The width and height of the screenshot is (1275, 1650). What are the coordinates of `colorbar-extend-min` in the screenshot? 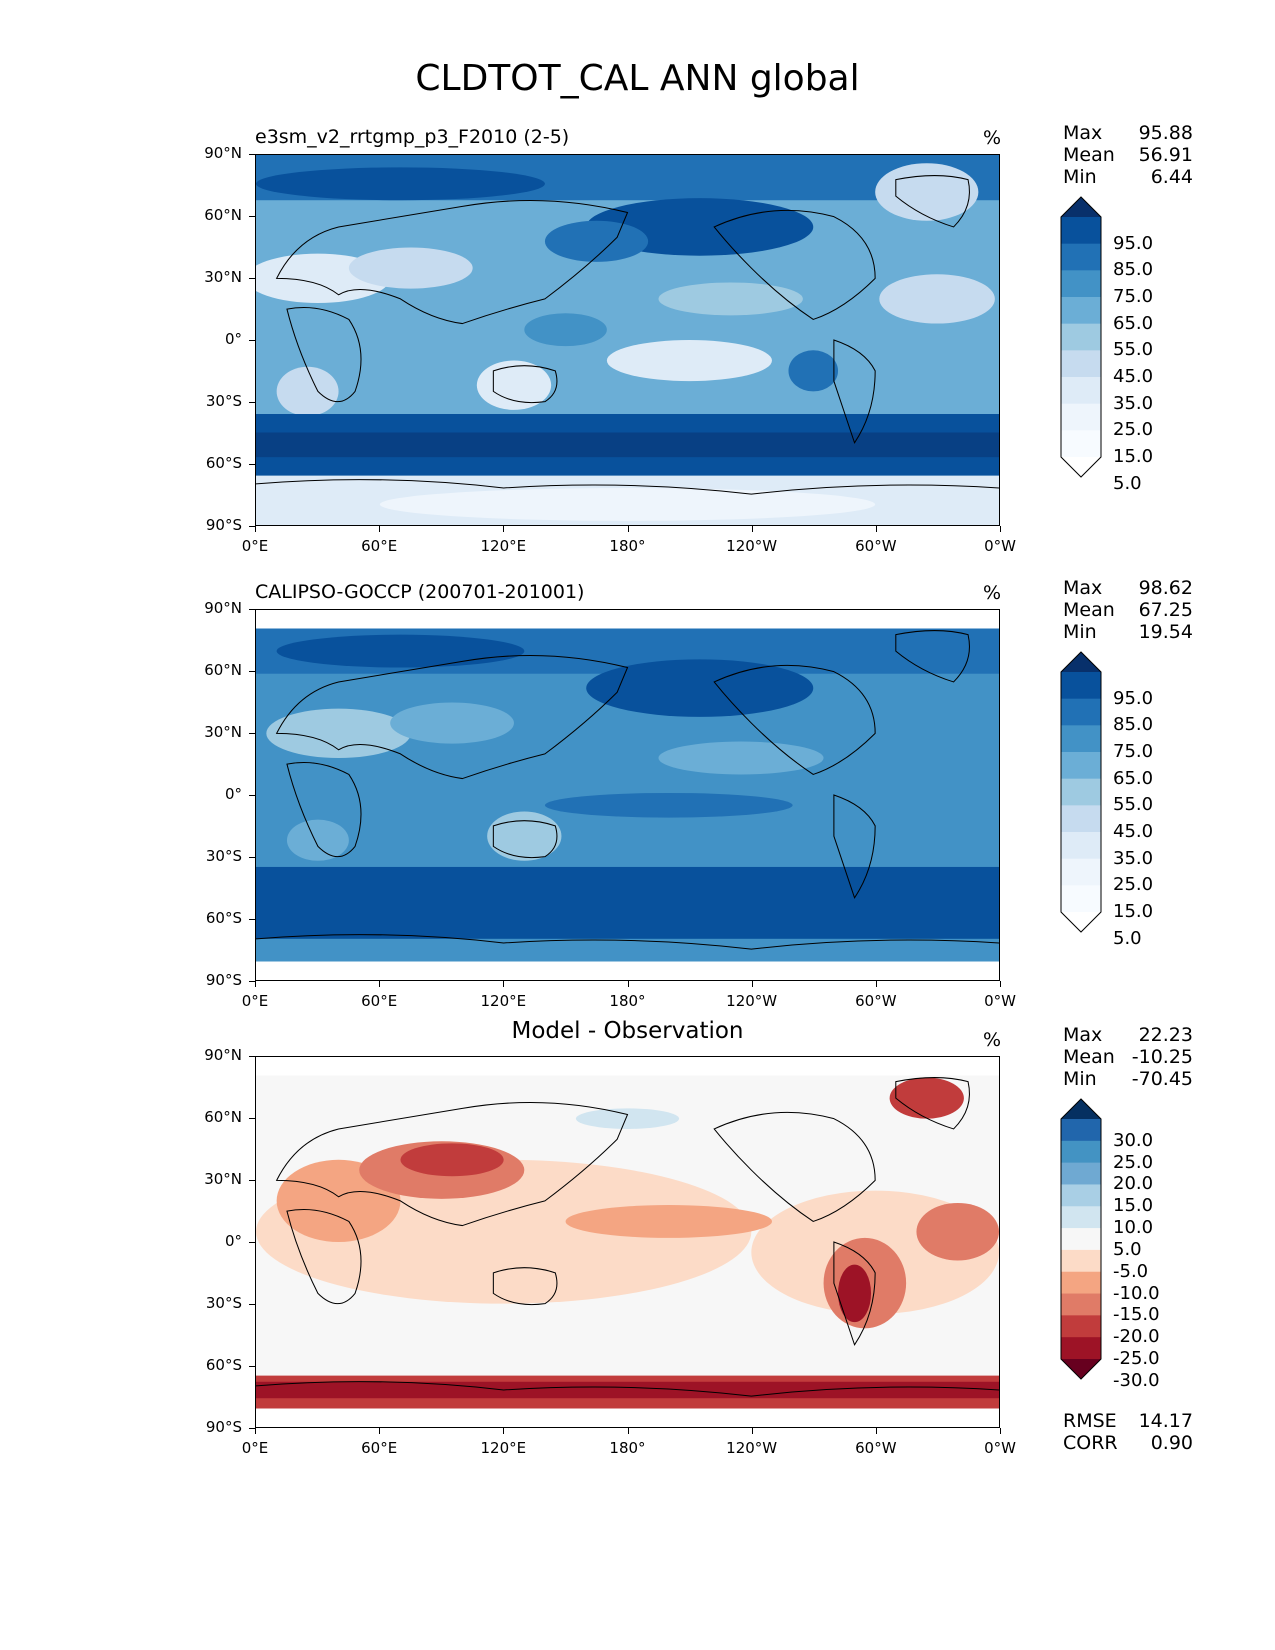 It's located at (1081, 922).